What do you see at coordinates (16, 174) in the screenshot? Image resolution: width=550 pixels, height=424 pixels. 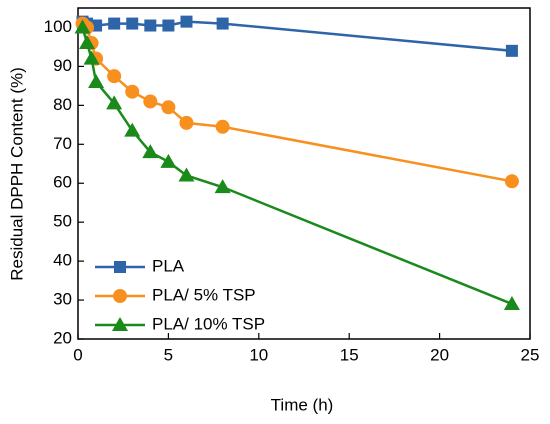 I see `y-axis-label: Residual DPPH Content (%)` at bounding box center [16, 174].